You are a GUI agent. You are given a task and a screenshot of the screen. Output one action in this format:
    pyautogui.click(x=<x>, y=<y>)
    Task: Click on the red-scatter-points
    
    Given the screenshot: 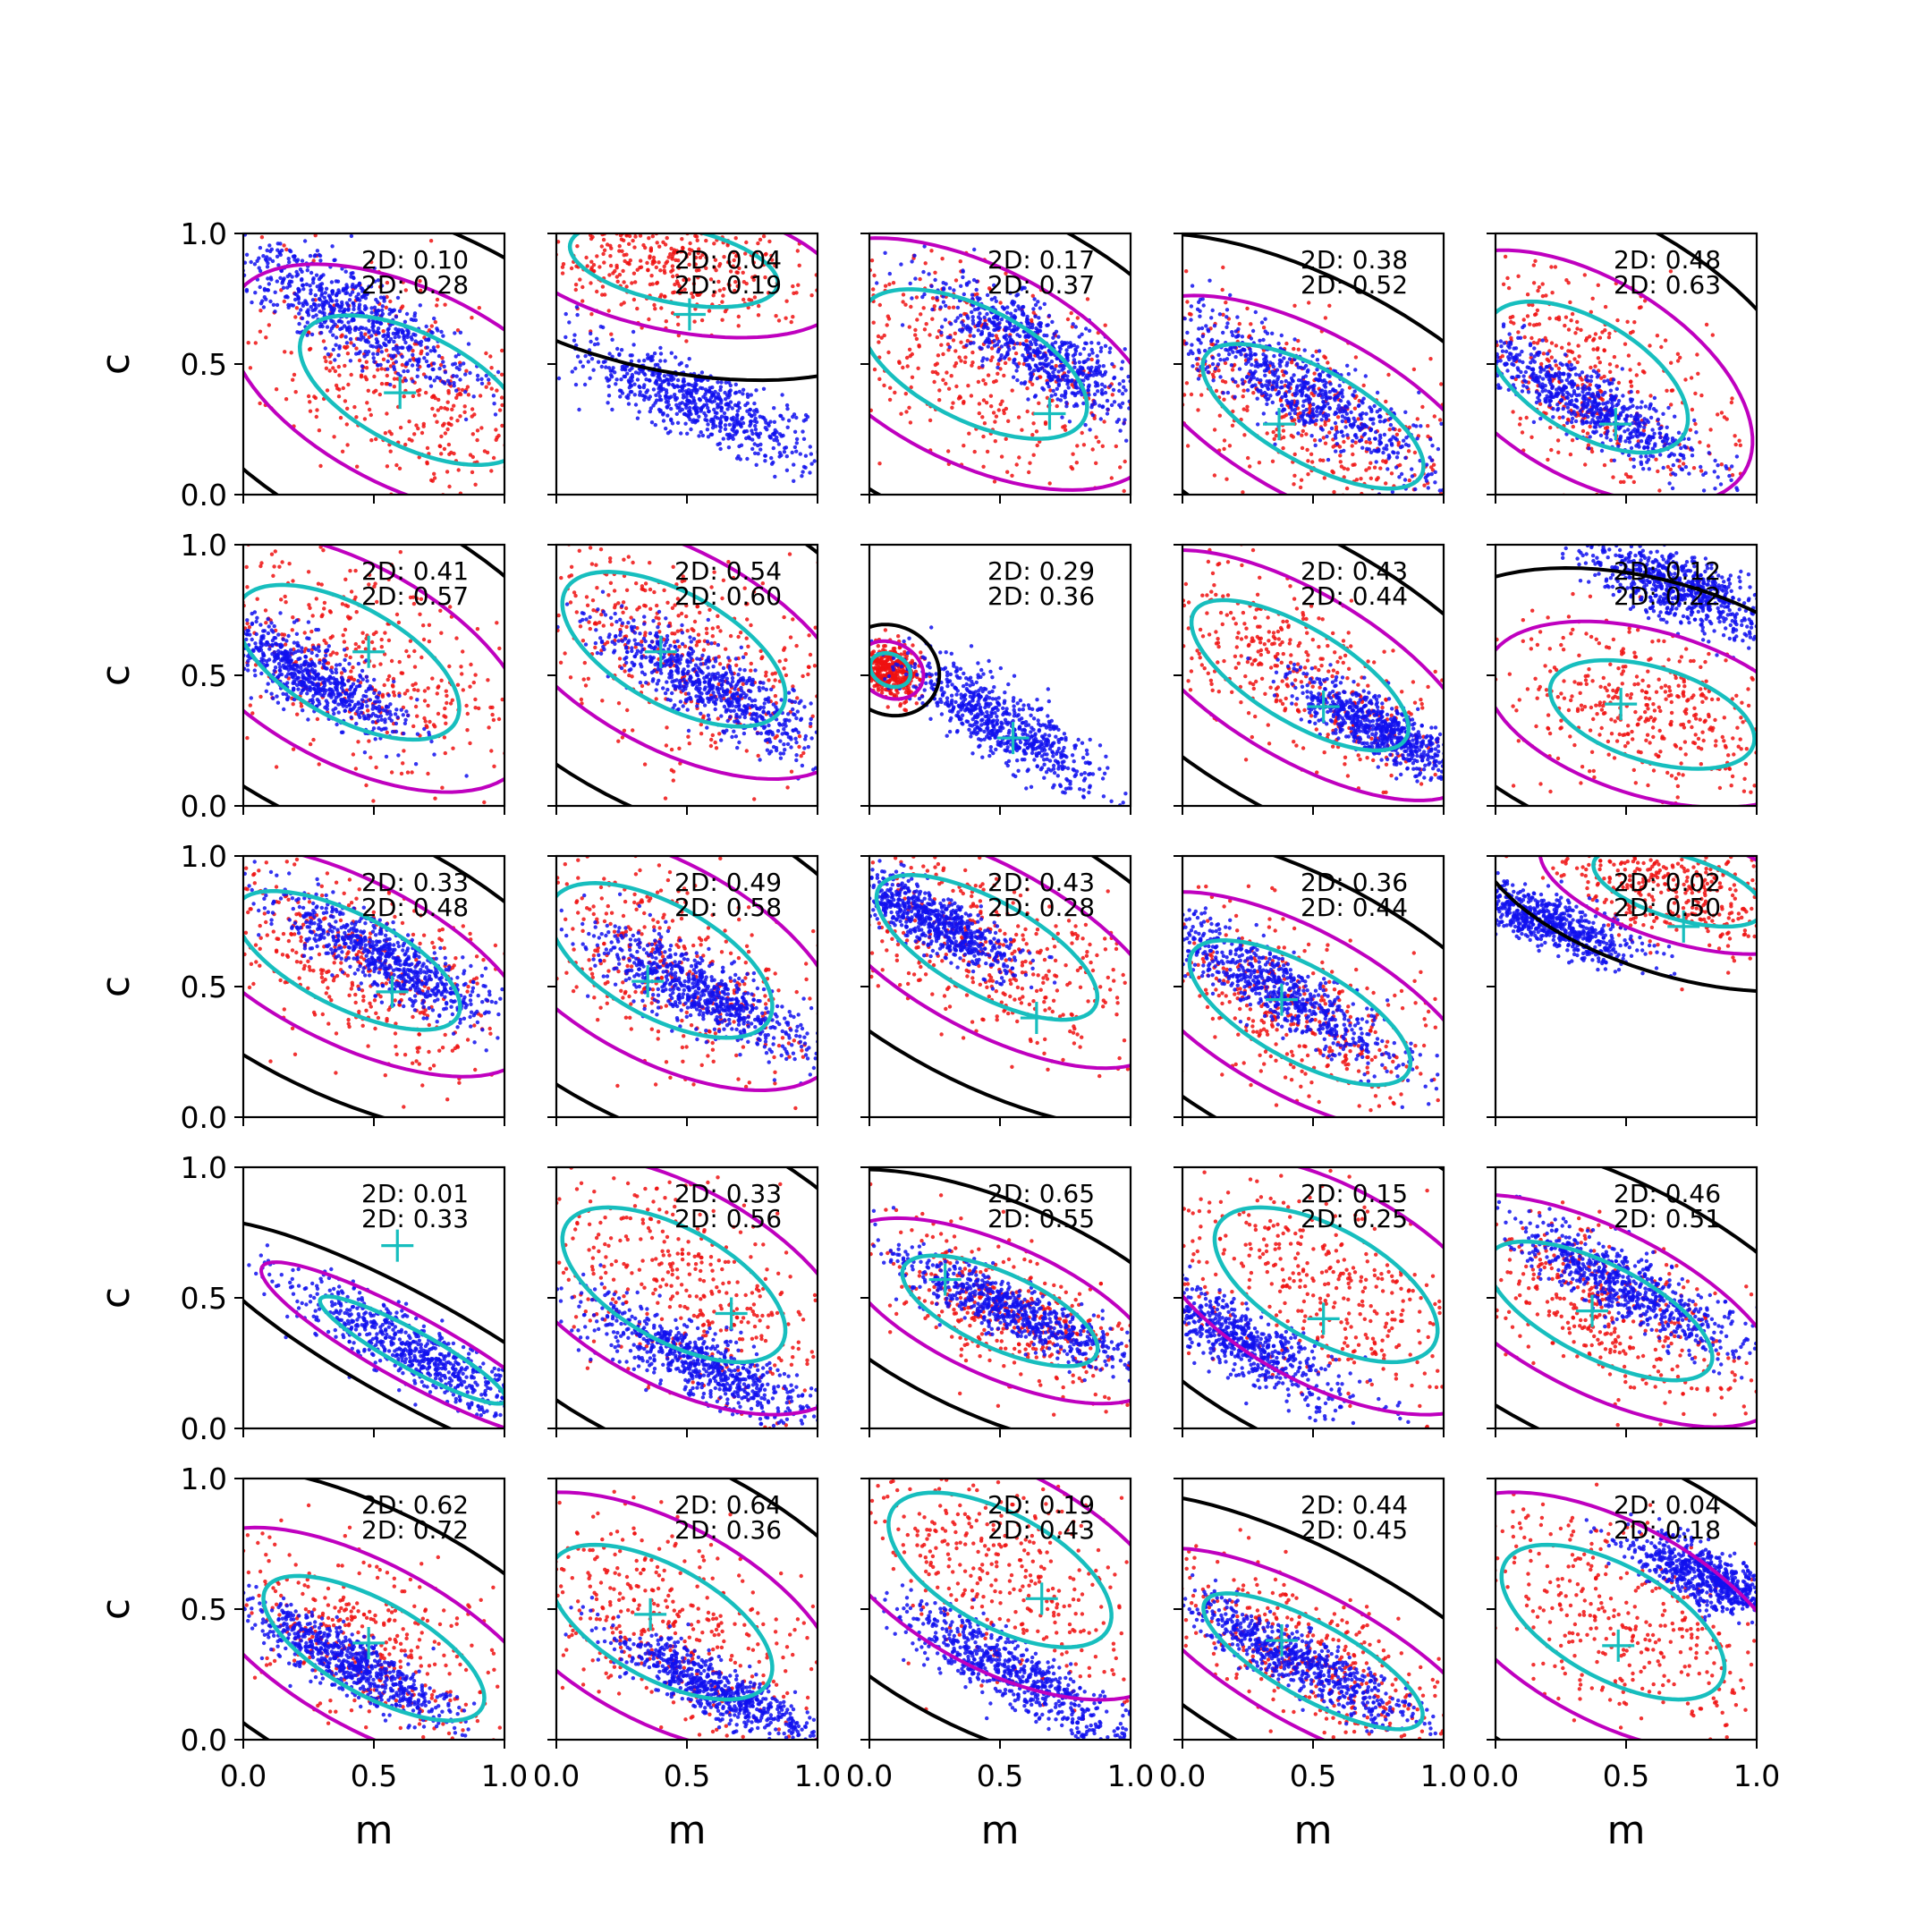 What is the action you would take?
    pyautogui.click(x=1607, y=366)
    